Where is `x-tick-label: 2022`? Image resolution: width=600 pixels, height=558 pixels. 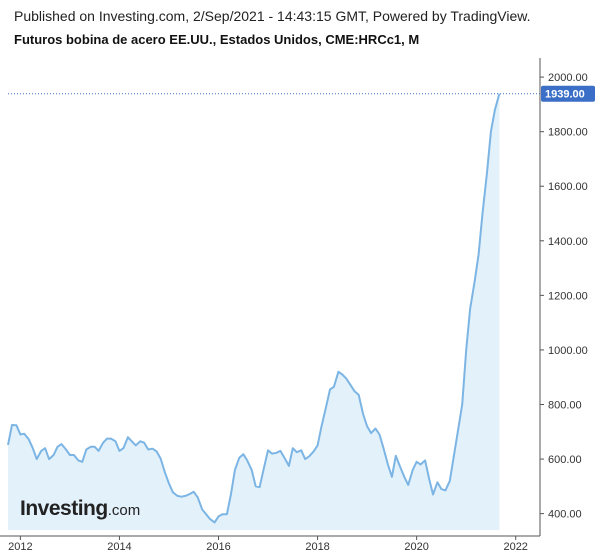
x-tick-label: 2022 is located at coordinates (515, 547).